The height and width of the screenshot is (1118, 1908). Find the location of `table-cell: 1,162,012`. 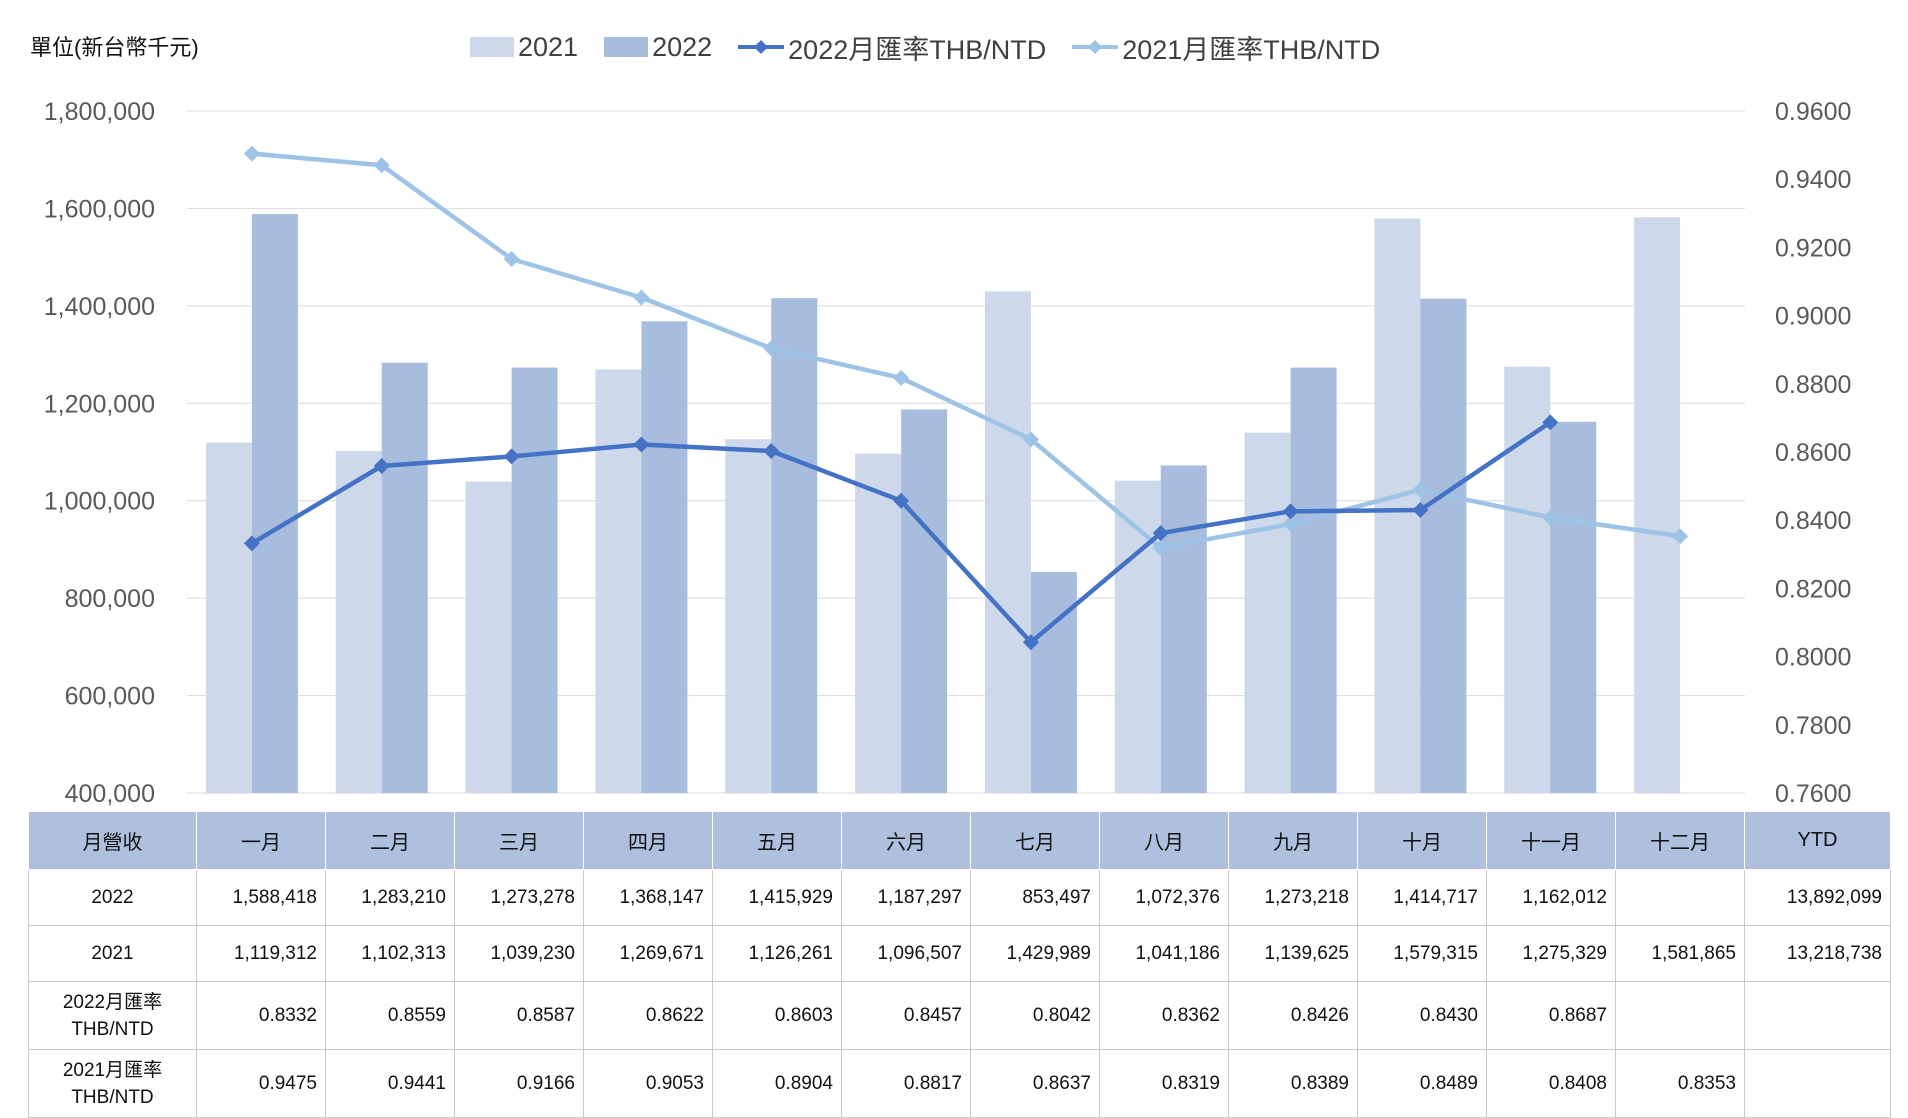

table-cell: 1,162,012 is located at coordinates (1551, 897).